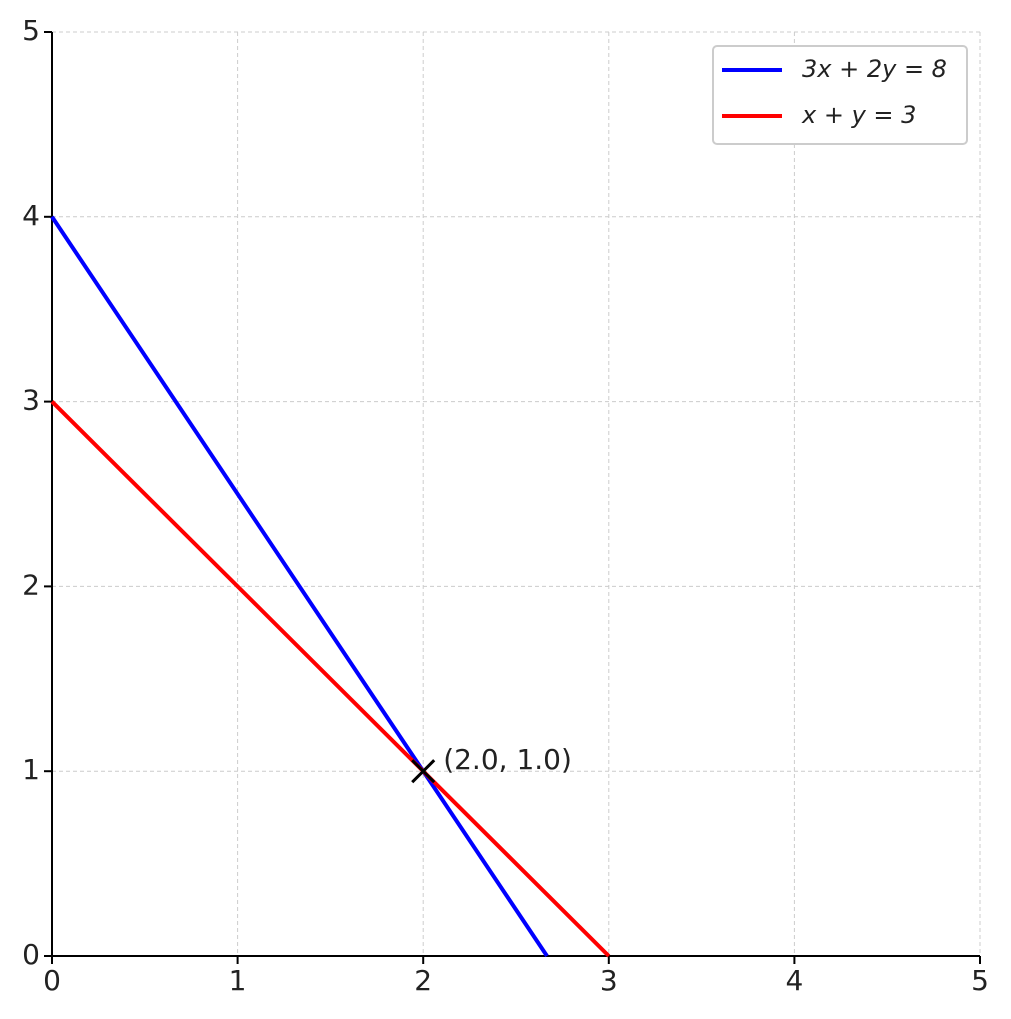 This screenshot has width=1011, height=1019. Describe the element at coordinates (238, 980) in the screenshot. I see `x-tick-label: 1` at that location.